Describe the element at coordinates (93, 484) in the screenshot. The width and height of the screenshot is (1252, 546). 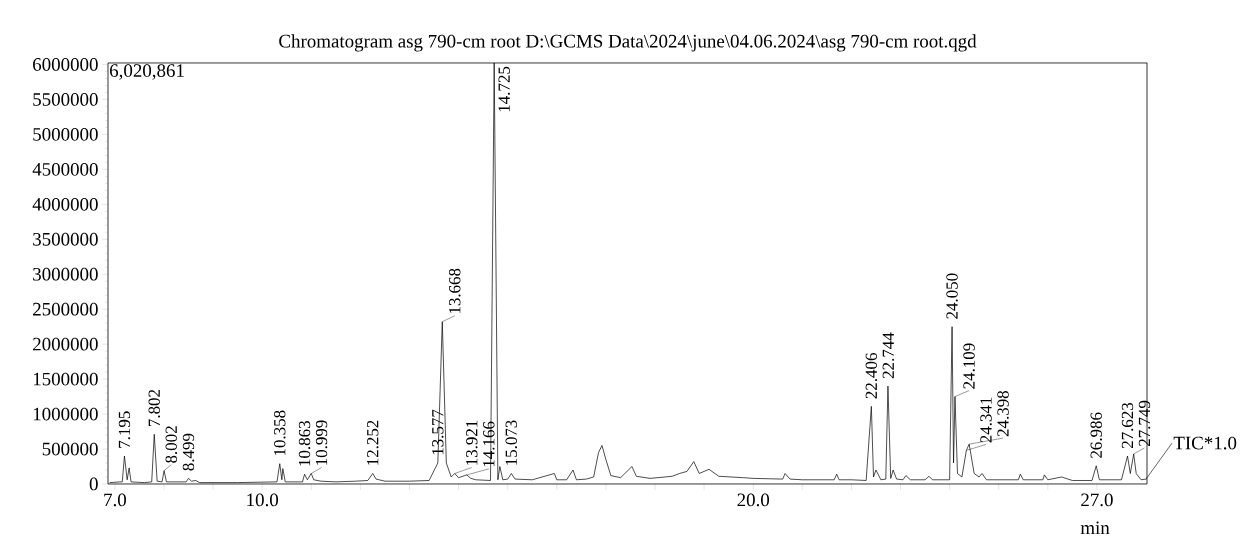
I see `y-tick-label: 0` at that location.